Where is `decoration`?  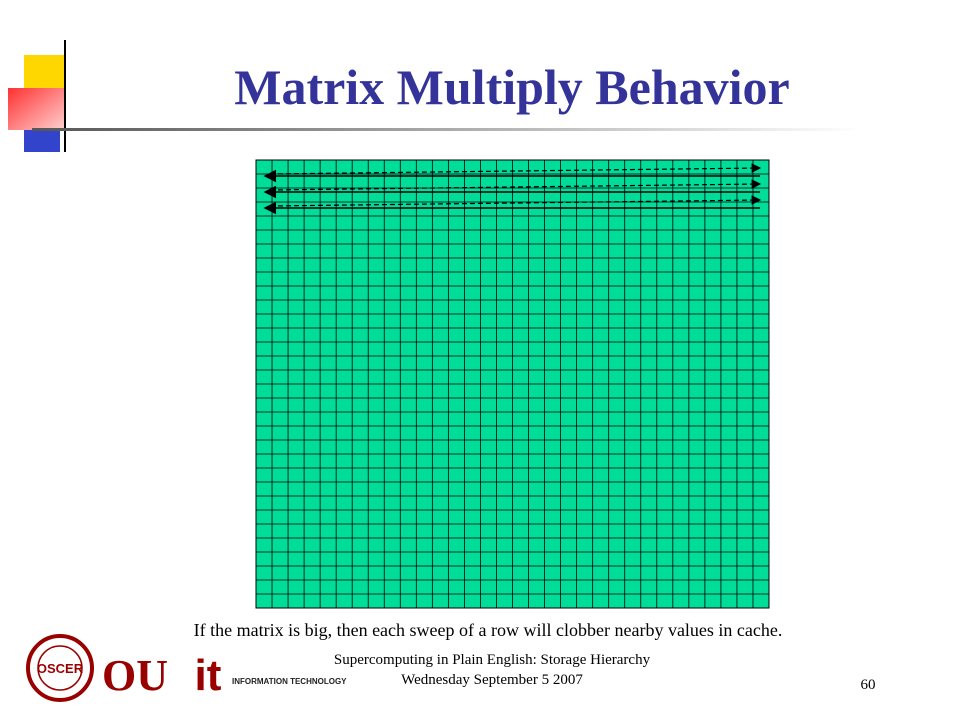 decoration is located at coordinates (435, 96).